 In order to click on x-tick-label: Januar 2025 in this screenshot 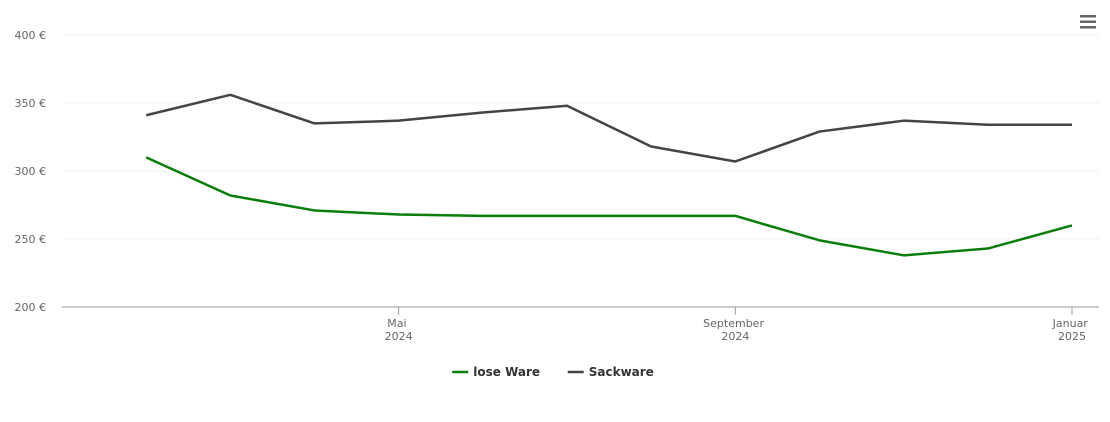, I will do `click(1072, 330)`.